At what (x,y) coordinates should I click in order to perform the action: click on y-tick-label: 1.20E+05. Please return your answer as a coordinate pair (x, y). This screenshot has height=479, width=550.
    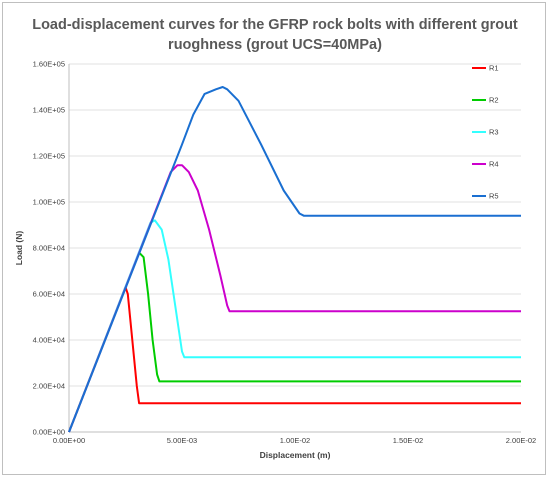
    Looking at the image, I should click on (49, 156).